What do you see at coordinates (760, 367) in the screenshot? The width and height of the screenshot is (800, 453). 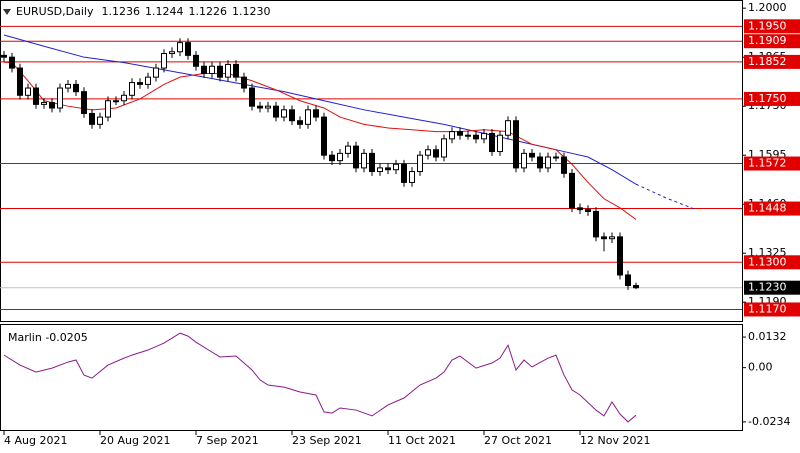 I see `y-tick-label: 0.00` at bounding box center [760, 367].